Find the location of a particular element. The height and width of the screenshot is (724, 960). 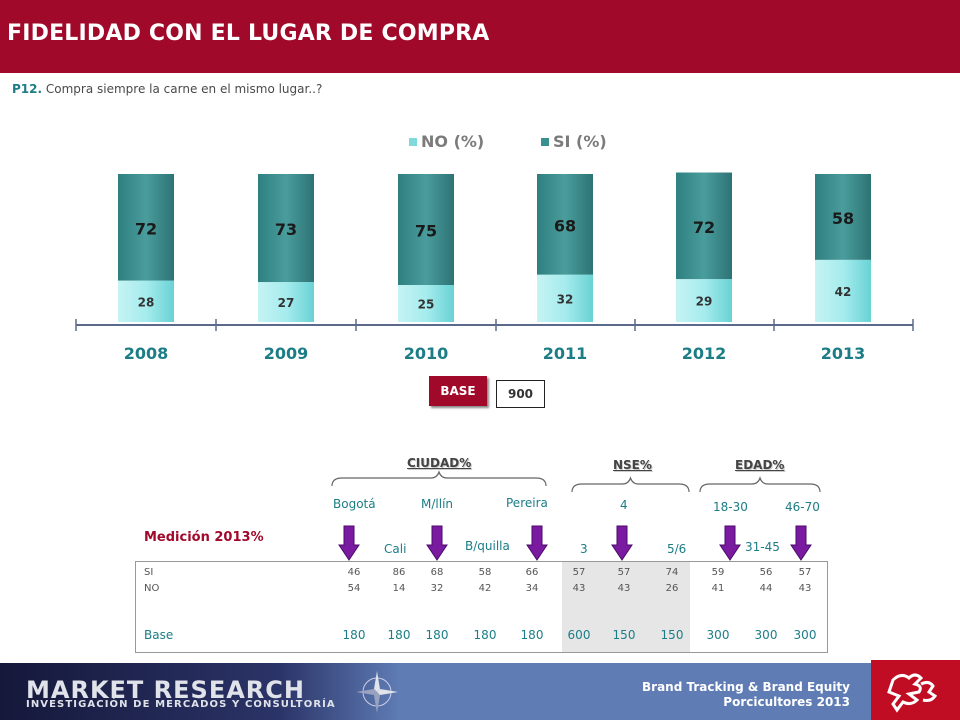

column-label: Cali is located at coordinates (395, 549).